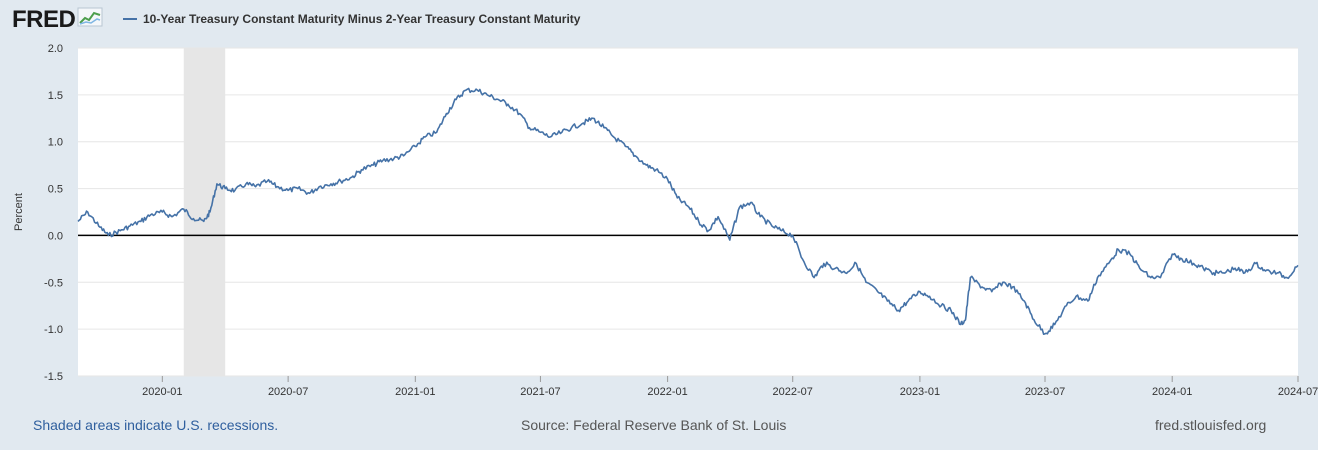 The image size is (1318, 450). What do you see at coordinates (53, 330) in the screenshot?
I see `y-tick-label: -1.0` at bounding box center [53, 330].